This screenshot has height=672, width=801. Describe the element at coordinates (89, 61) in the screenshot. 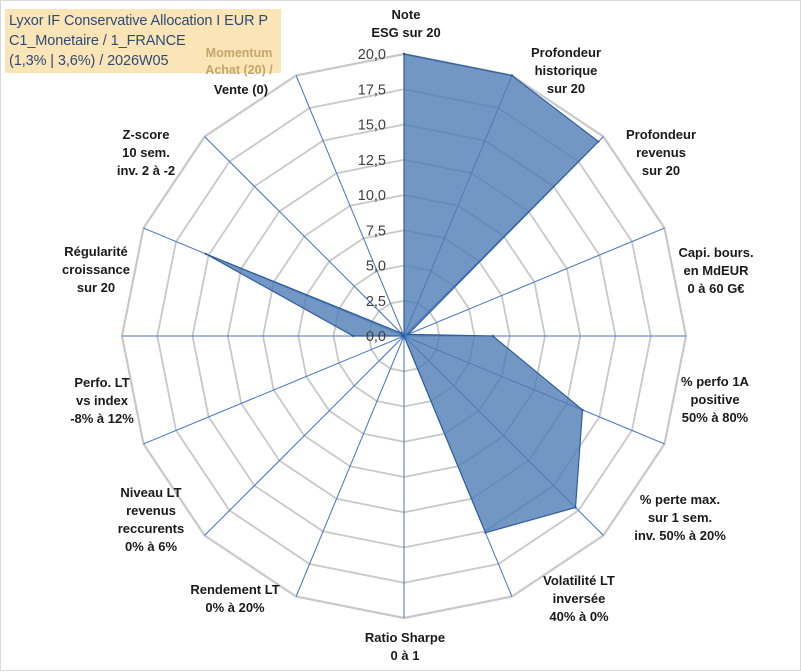

I see `fund-period: (1,3% | 3,6%) / 2026W05` at that location.